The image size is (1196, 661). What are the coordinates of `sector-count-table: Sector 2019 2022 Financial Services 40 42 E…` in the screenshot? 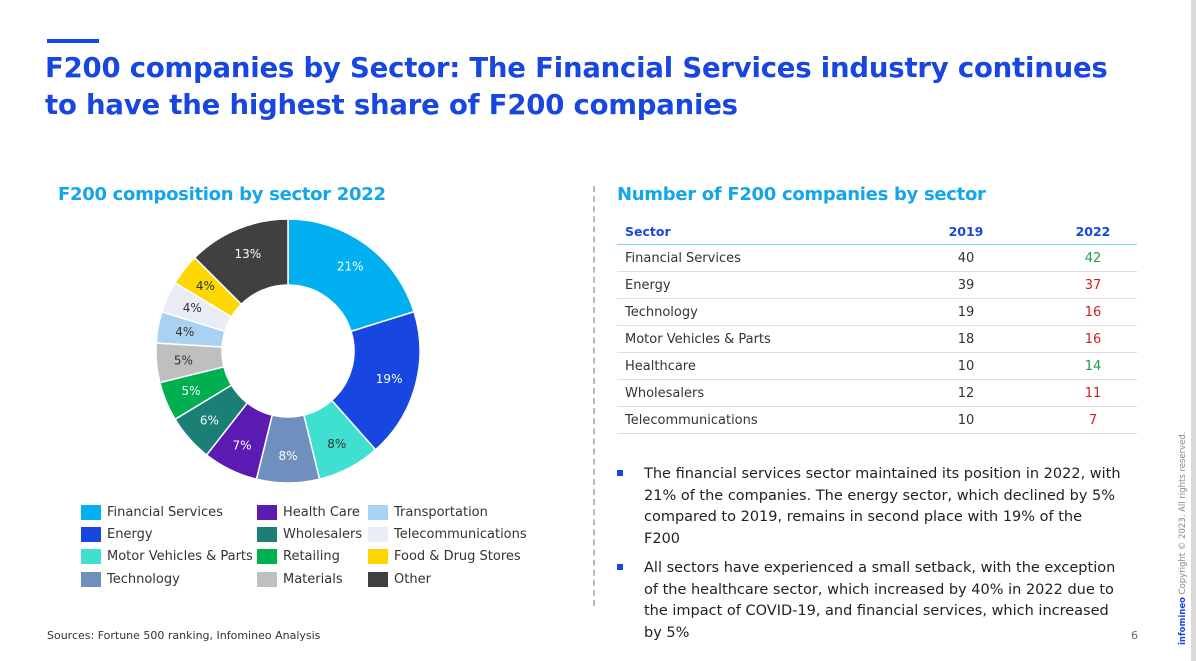 It's located at (877, 326).